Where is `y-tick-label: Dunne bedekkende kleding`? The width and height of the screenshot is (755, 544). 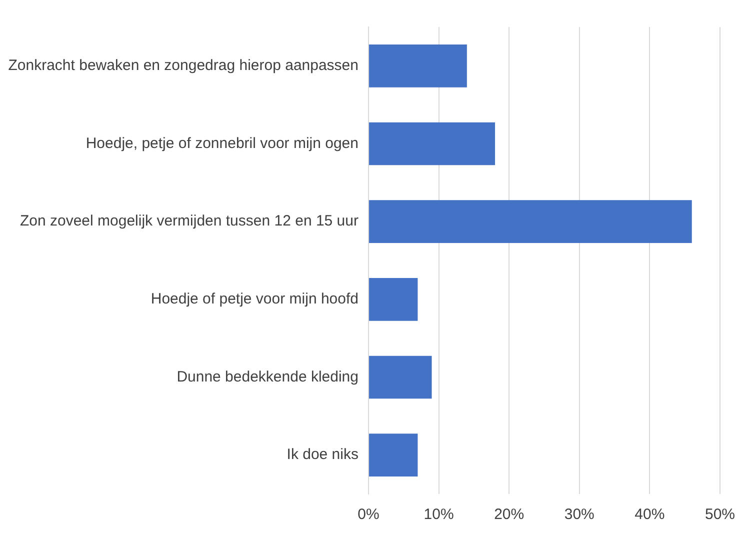
y-tick-label: Dunne bedekkende kleding is located at coordinates (267, 377).